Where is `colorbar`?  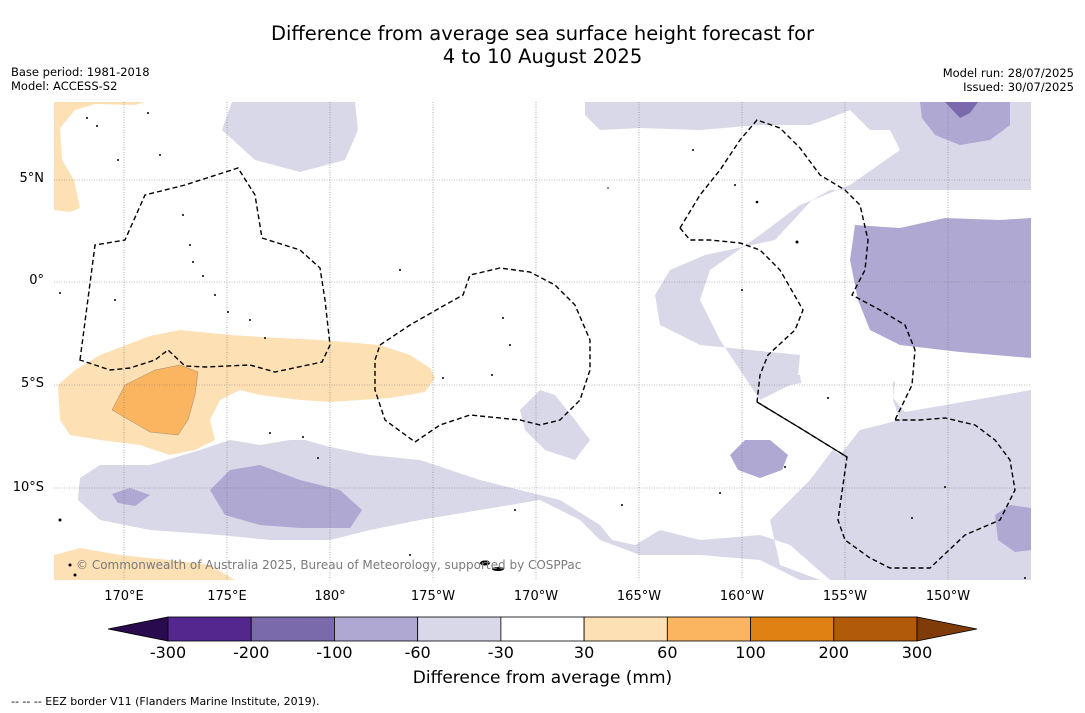 colorbar is located at coordinates (542, 629).